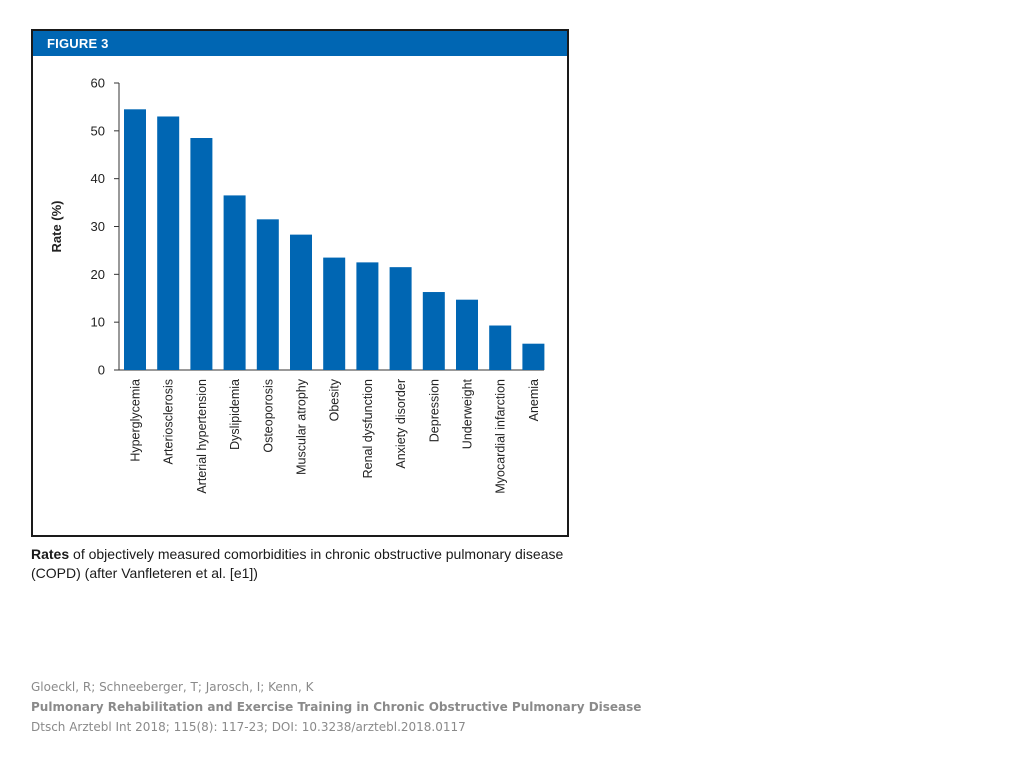  What do you see at coordinates (235, 414) in the screenshot?
I see `x-category-label: Dyslipidemia` at bounding box center [235, 414].